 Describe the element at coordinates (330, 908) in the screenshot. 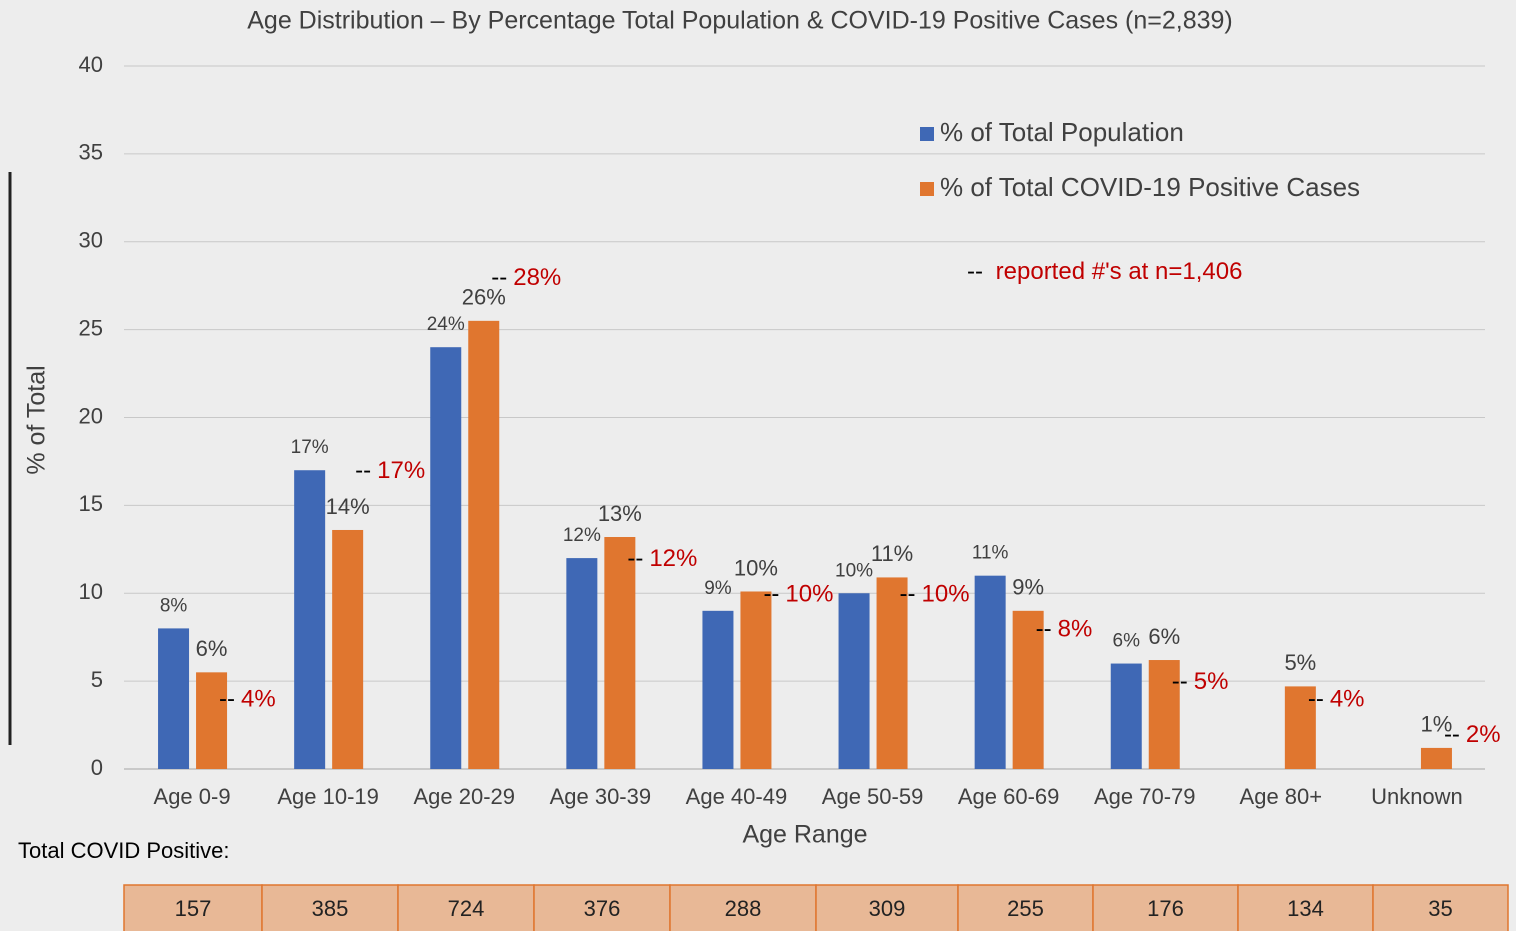

I see `table-value: 385` at that location.